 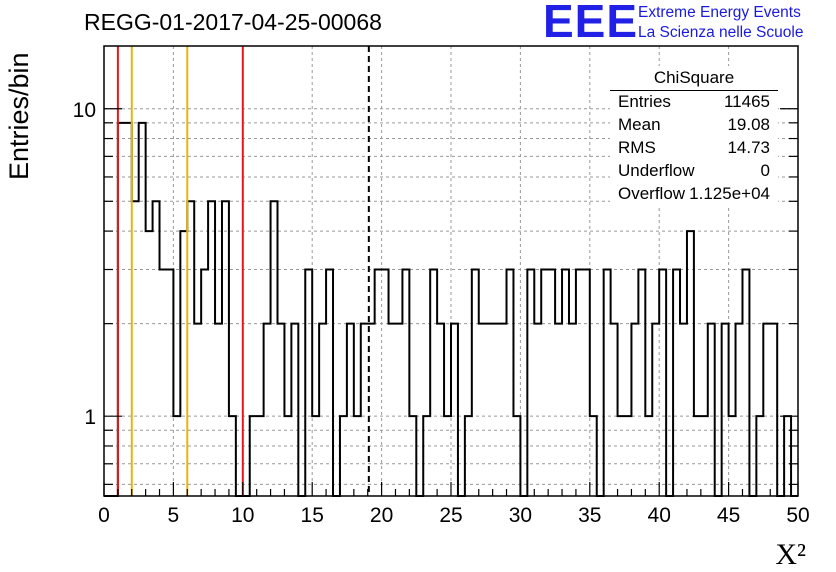 I want to click on x-tick-label: 25, so click(x=450, y=515).